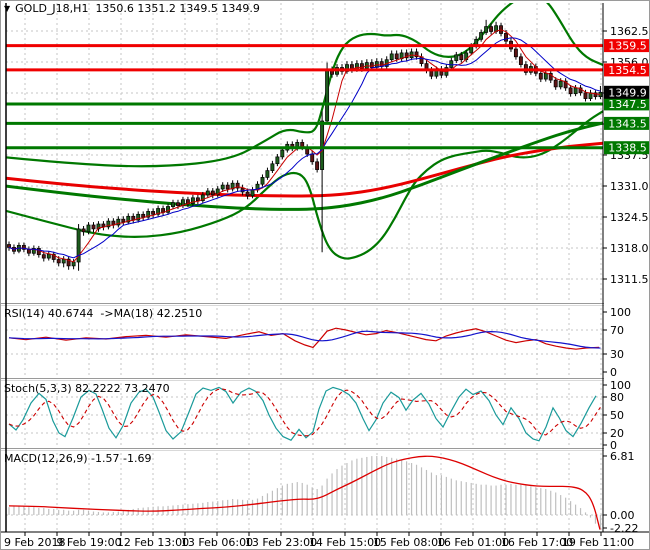 Image resolution: width=650 pixels, height=550 pixels. I want to click on current-price-tag: 1349.9, so click(626, 92).